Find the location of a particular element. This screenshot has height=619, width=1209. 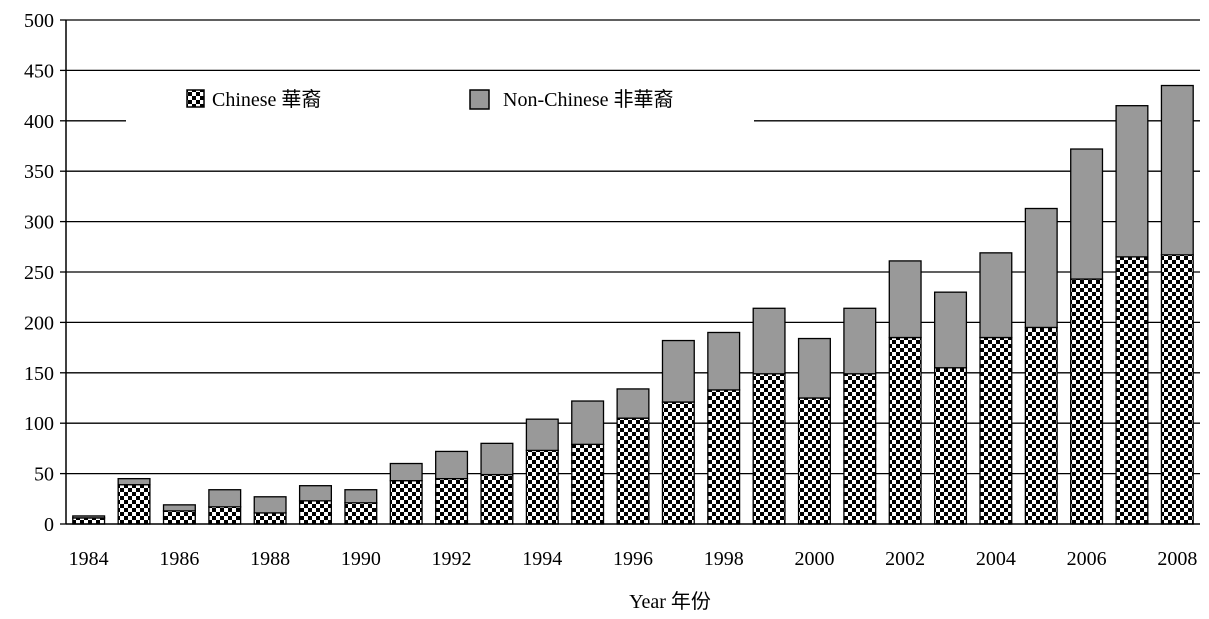

x-tick-label-2002: 2002 is located at coordinates (905, 559).